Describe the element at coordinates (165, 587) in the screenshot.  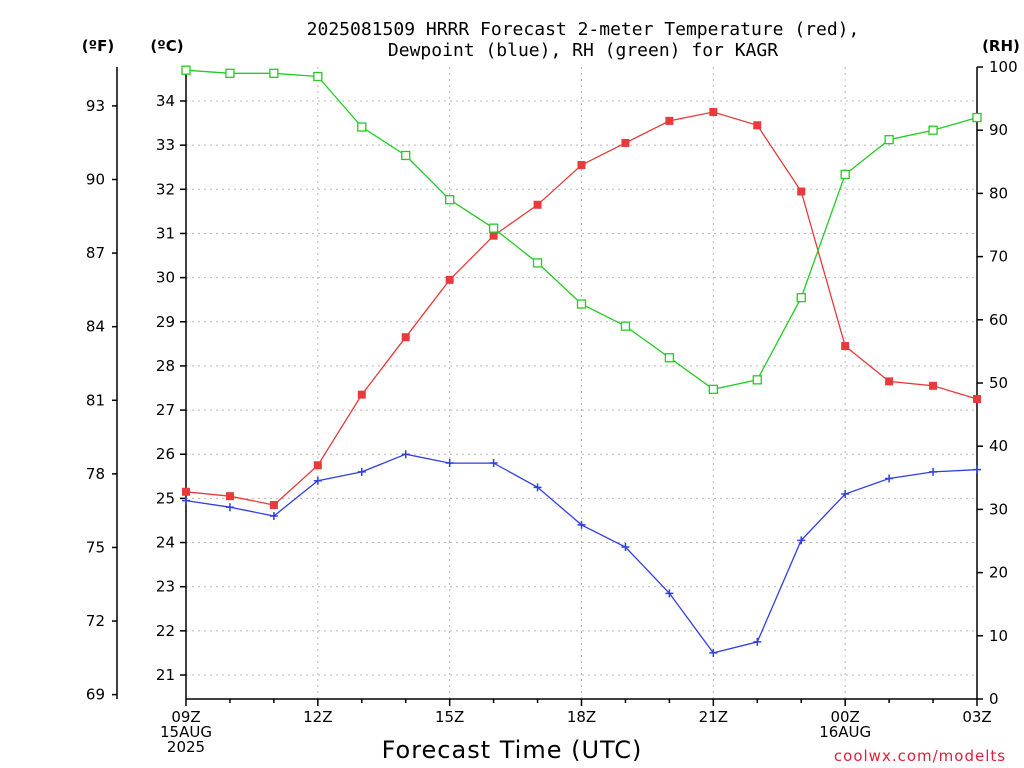
I see `celsius-tick-label: 23` at that location.